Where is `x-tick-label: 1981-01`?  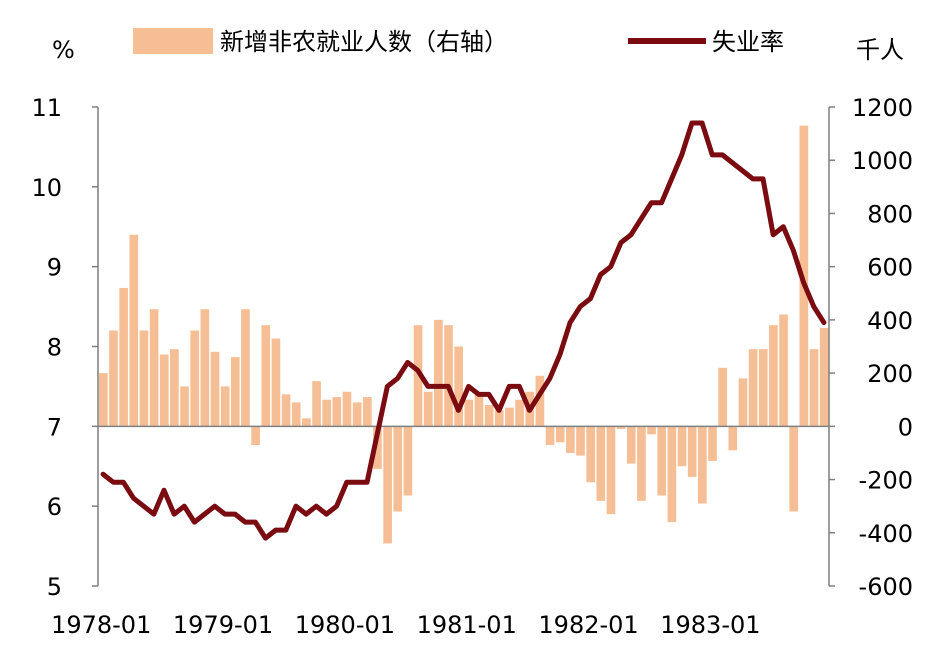 x-tick-label: 1981-01 is located at coordinates (467, 625).